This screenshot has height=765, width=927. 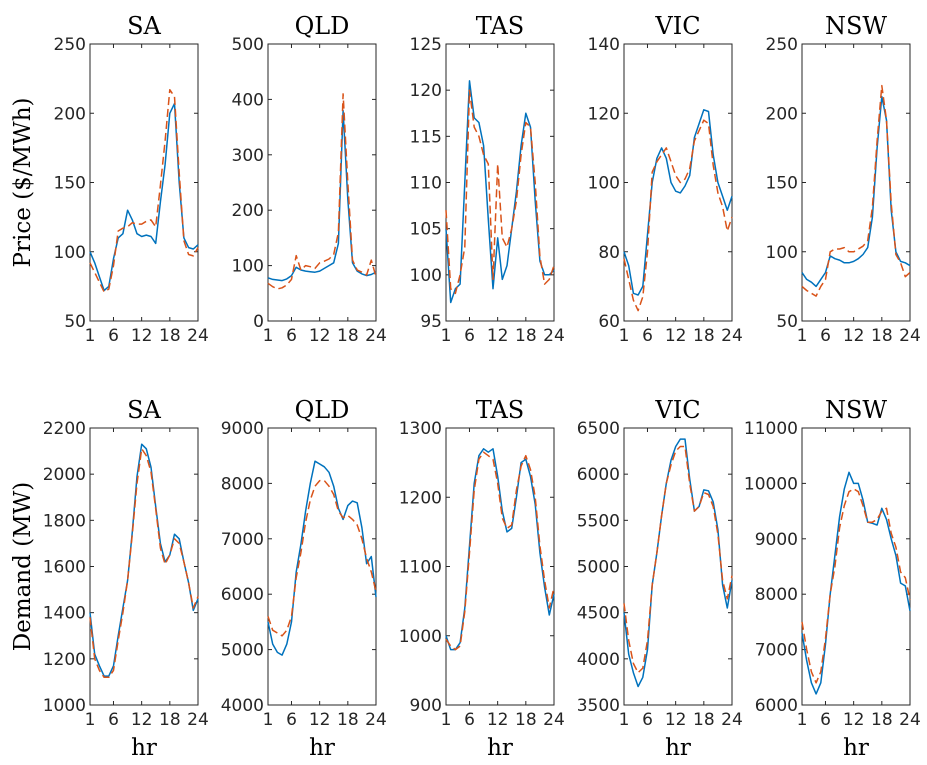 What do you see at coordinates (64, 521) in the screenshot?
I see `y-tick-label: 1800` at bounding box center [64, 521].